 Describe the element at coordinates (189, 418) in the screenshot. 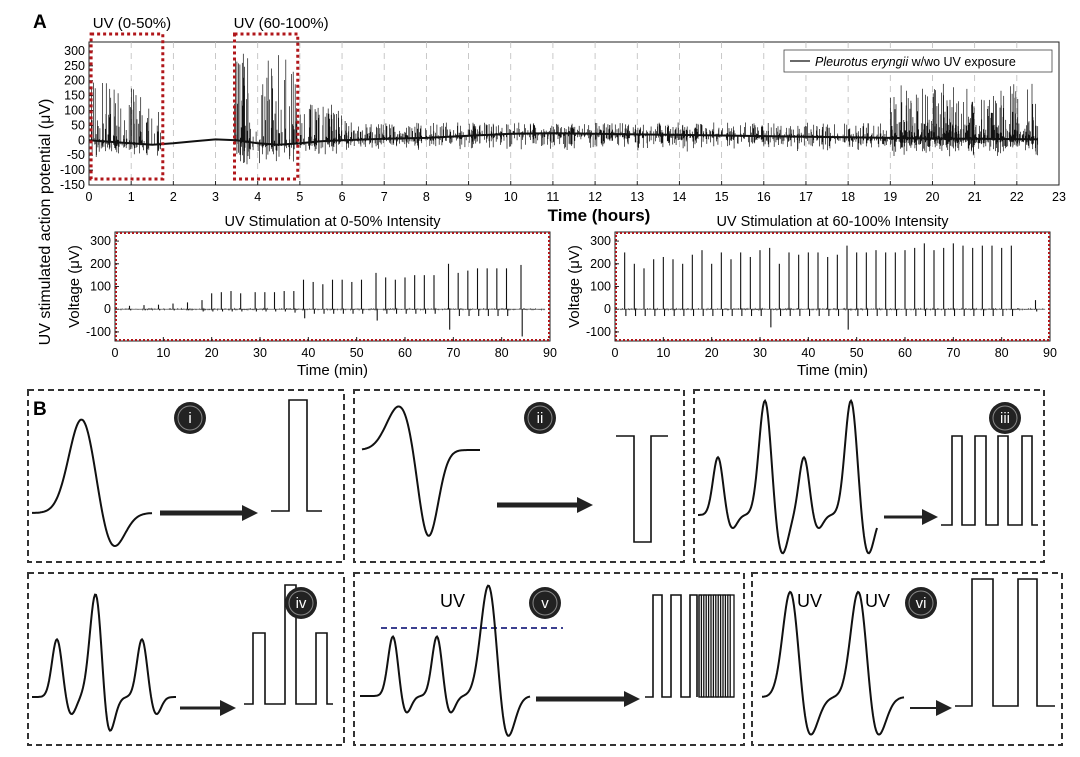

I see `roman-badge-label: i` at that location.